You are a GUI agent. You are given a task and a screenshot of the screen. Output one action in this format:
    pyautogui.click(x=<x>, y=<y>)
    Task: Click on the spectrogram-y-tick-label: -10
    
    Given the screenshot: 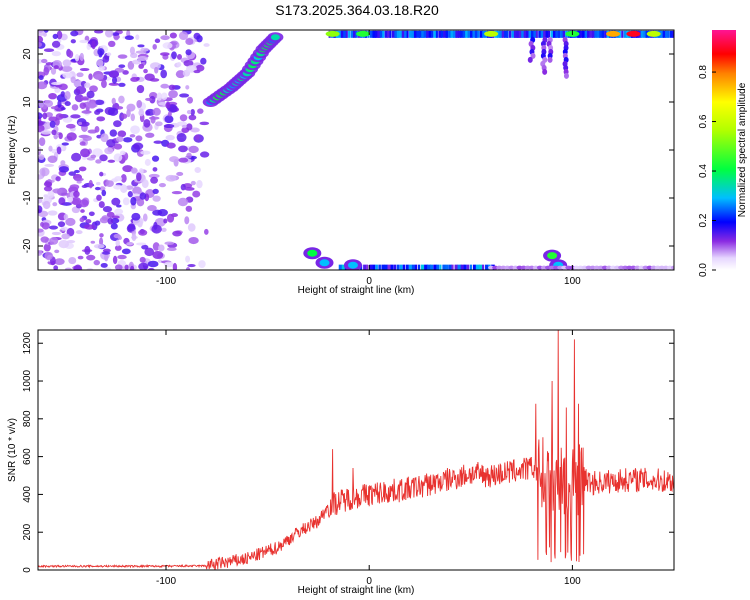 What is the action you would take?
    pyautogui.click(x=27, y=197)
    